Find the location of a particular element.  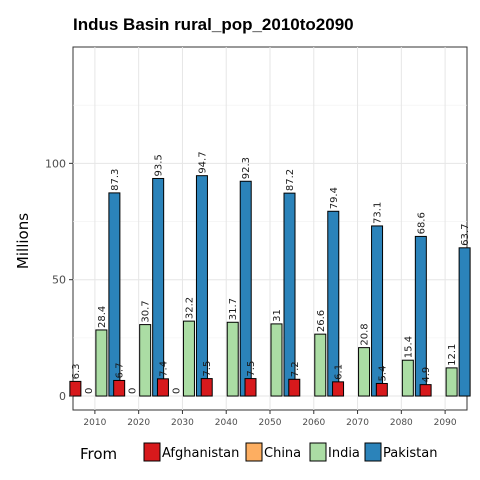

x-tick-label: 2040 is located at coordinates (226, 423).